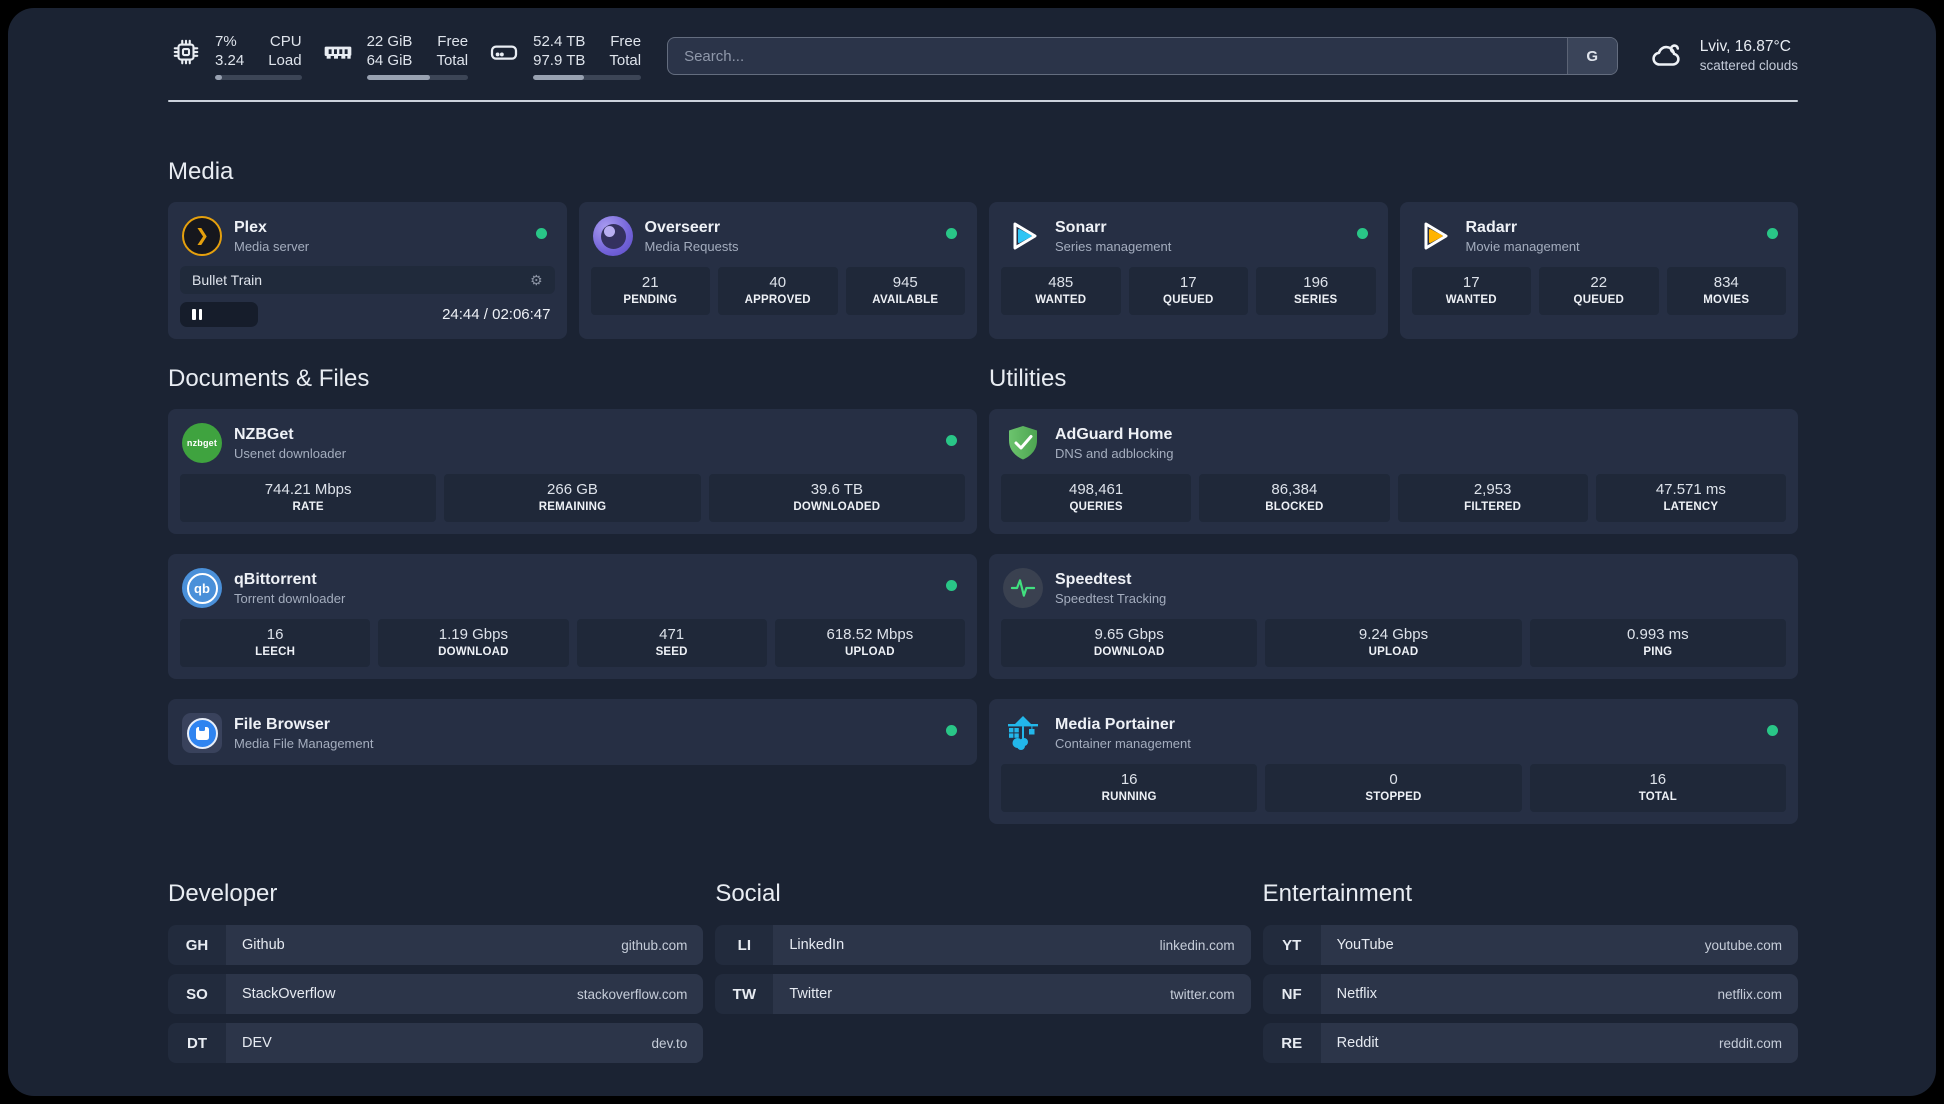 The width and height of the screenshot is (1944, 1104). Describe the element at coordinates (1492, 498) in the screenshot. I see `stat-tile: 2,953 FILTERED` at that location.